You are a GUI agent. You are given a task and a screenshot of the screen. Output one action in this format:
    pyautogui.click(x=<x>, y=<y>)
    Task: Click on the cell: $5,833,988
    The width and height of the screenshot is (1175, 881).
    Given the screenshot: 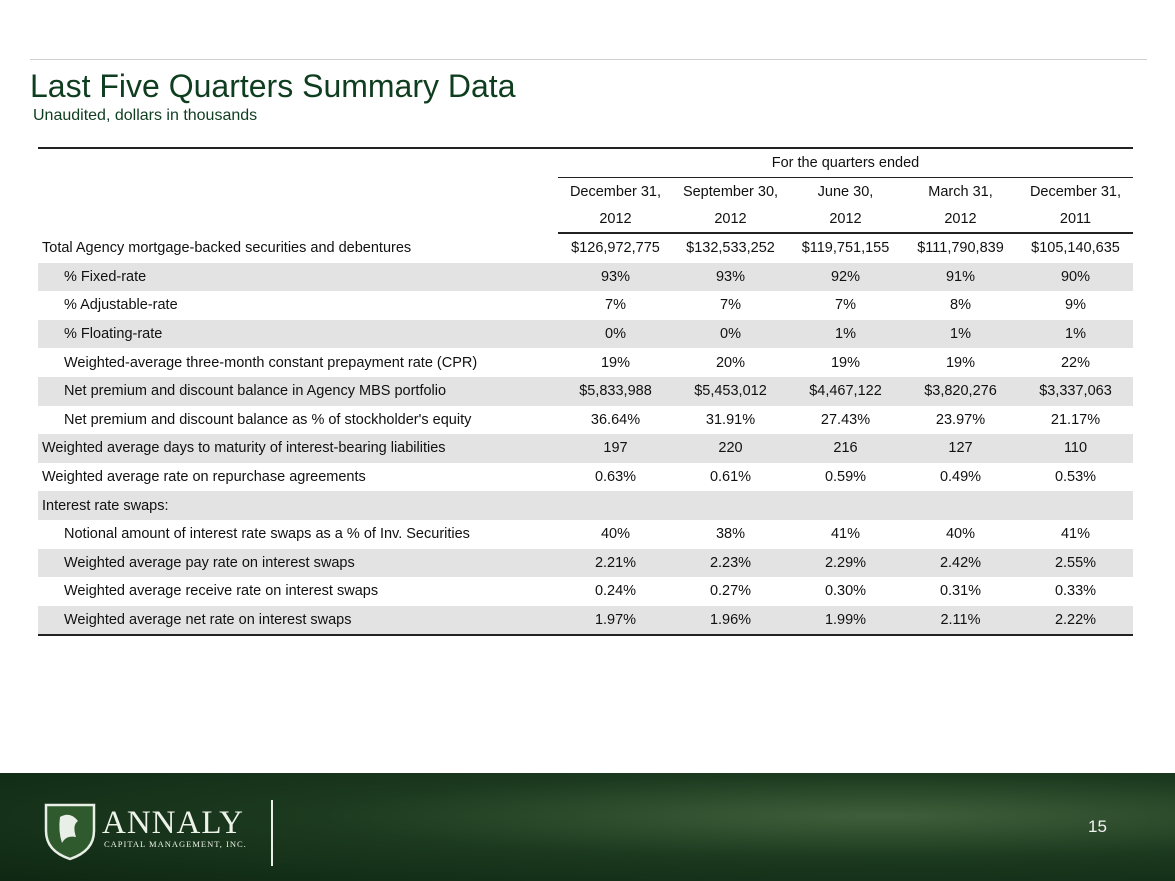 What is the action you would take?
    pyautogui.click(x=615, y=391)
    